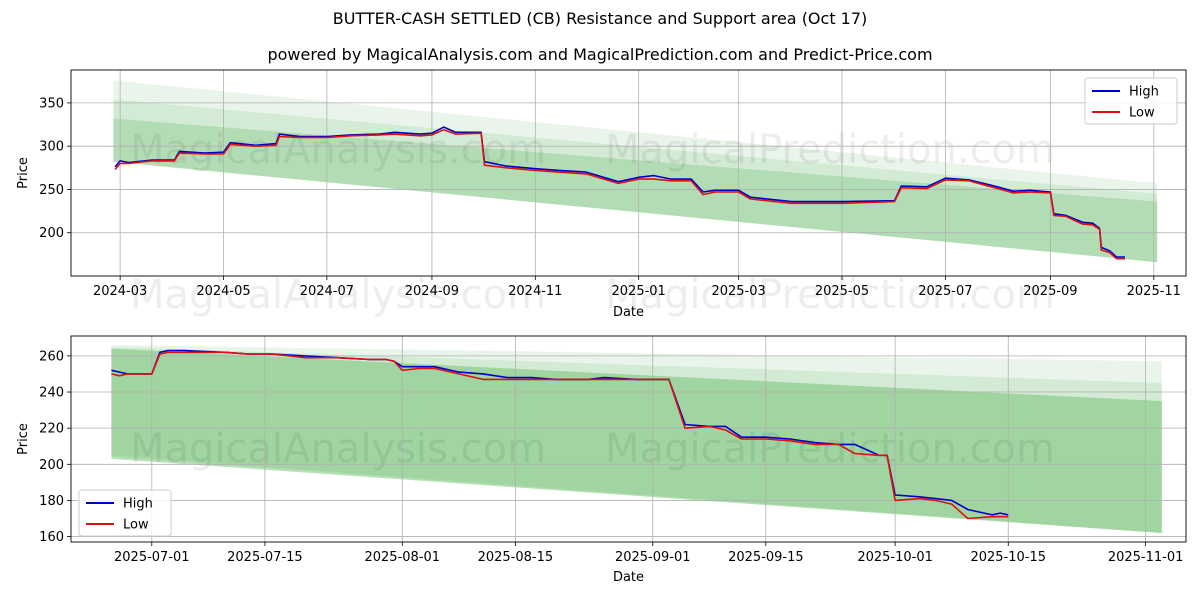 Image resolution: width=1200 pixels, height=600 pixels. What do you see at coordinates (1154, 291) in the screenshot?
I see `x-tick-label: 2025-11` at bounding box center [1154, 291].